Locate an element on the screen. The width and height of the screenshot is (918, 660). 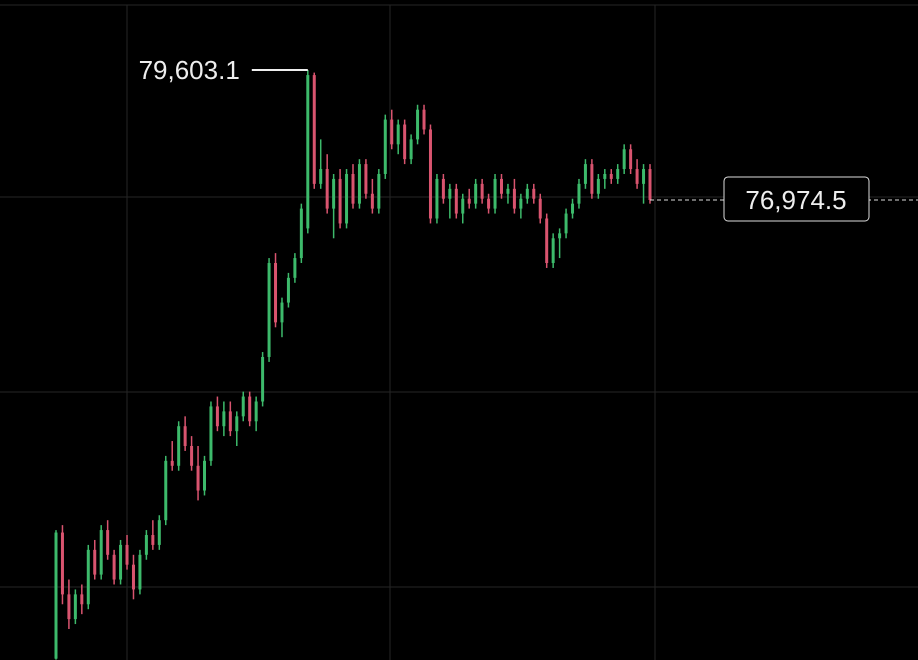
last-price-box is located at coordinates (796, 199).